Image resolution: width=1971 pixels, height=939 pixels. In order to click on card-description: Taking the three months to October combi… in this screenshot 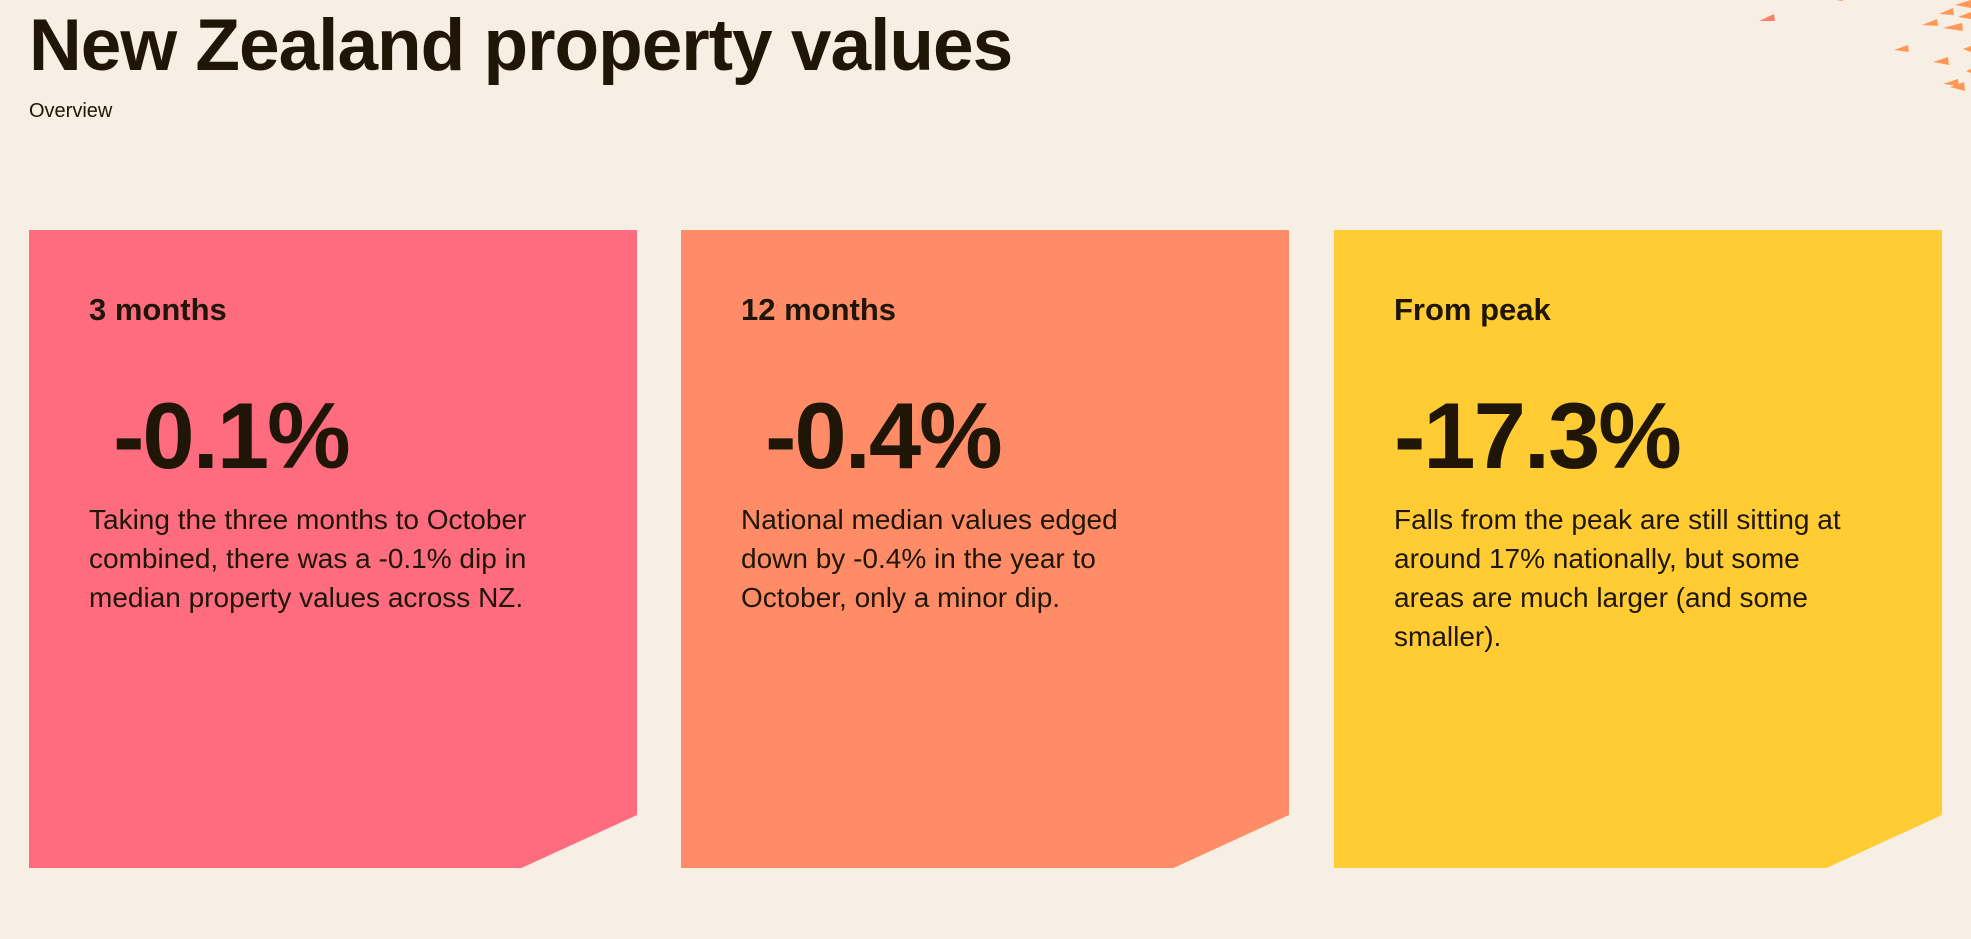, I will do `click(308, 558)`.